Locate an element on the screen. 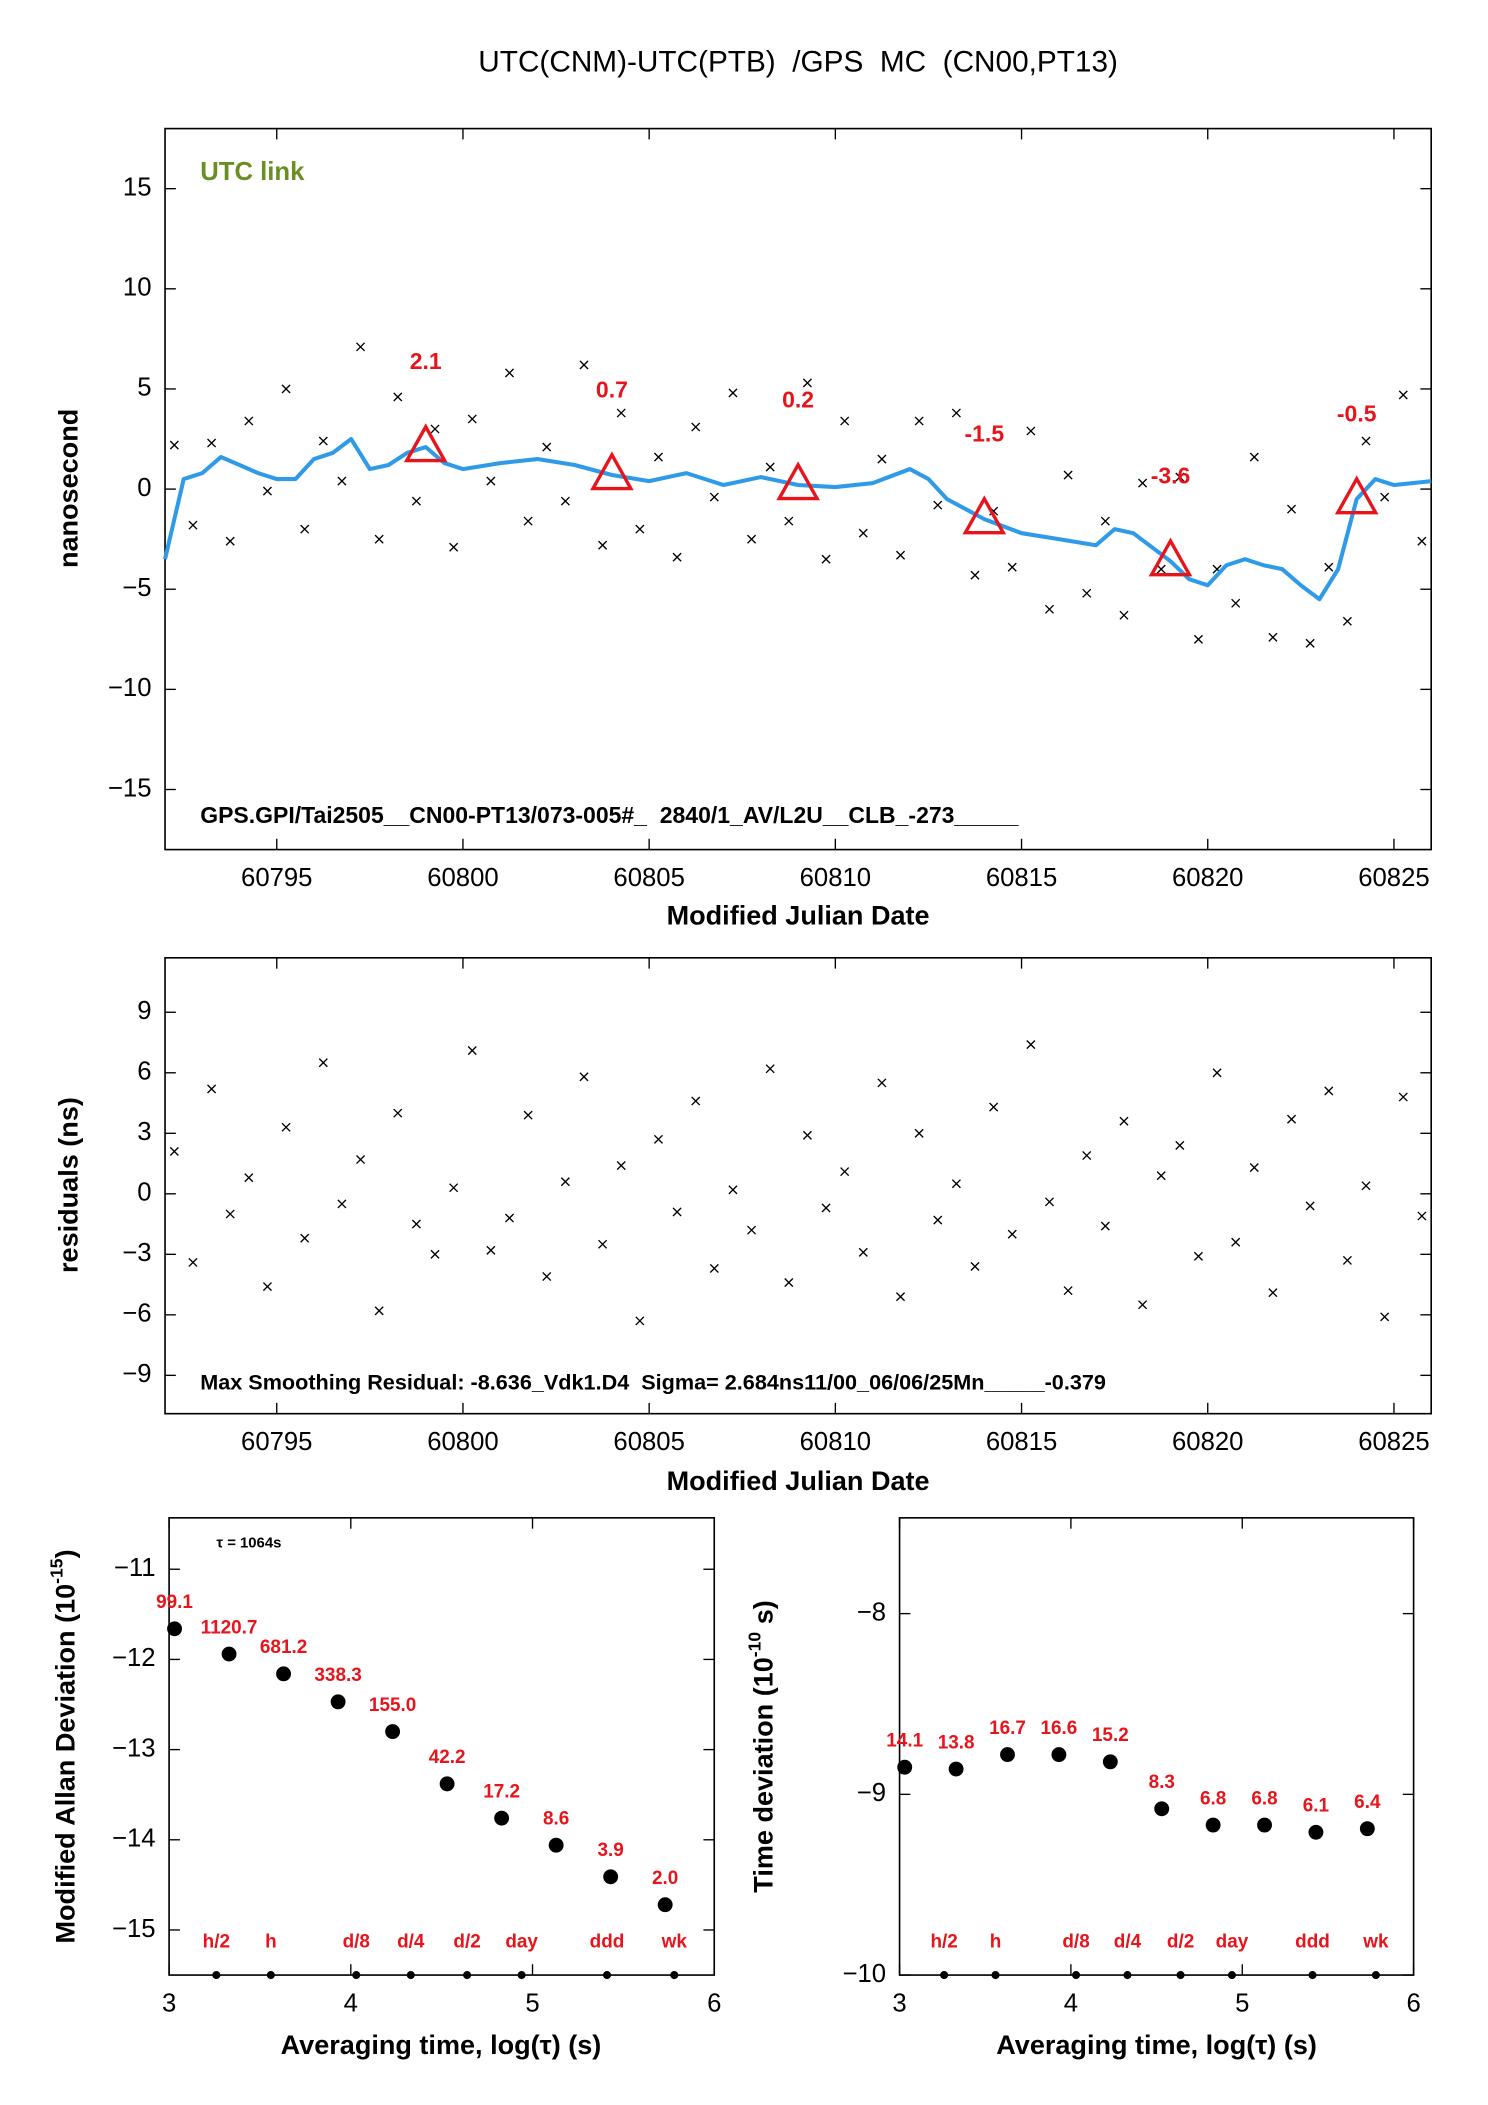 This screenshot has width=1488, height=2105. point-label: 17.2 is located at coordinates (501, 1791).